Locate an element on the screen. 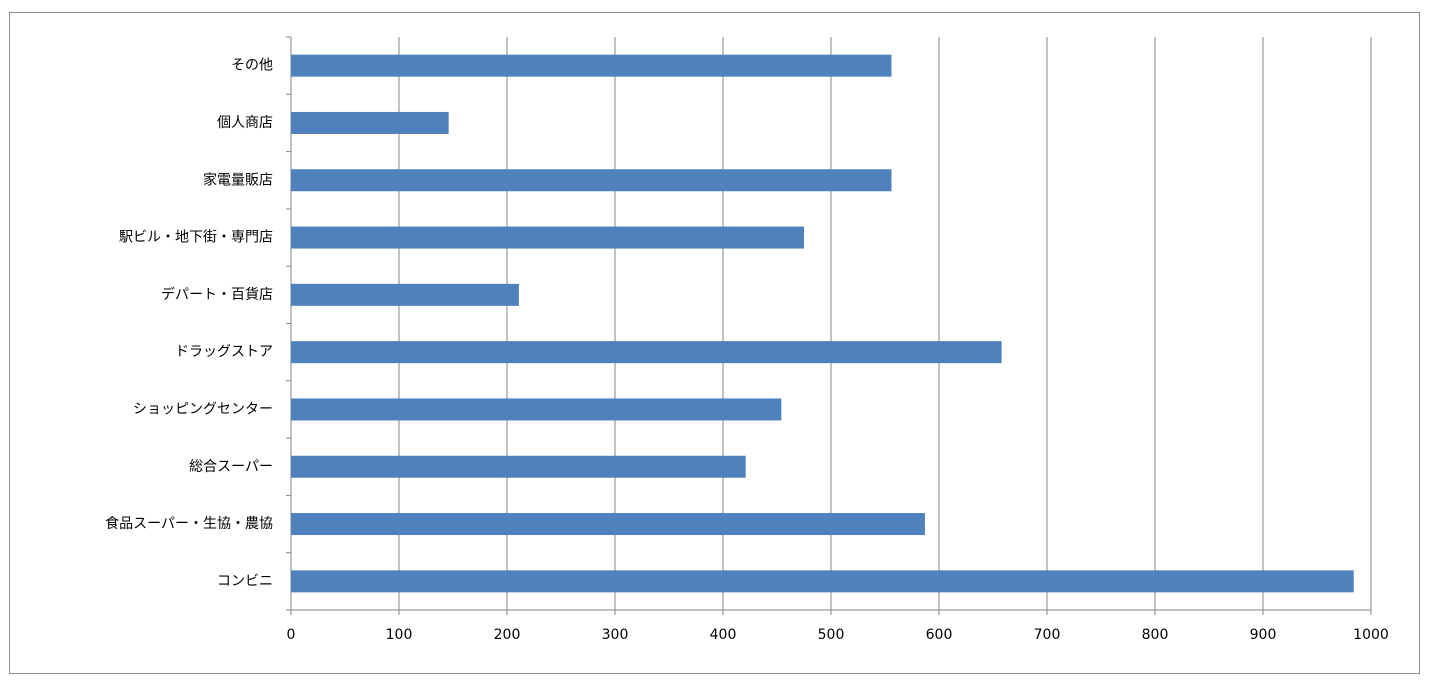 The image size is (1434, 688). x-tick-label: 200 is located at coordinates (507, 635).